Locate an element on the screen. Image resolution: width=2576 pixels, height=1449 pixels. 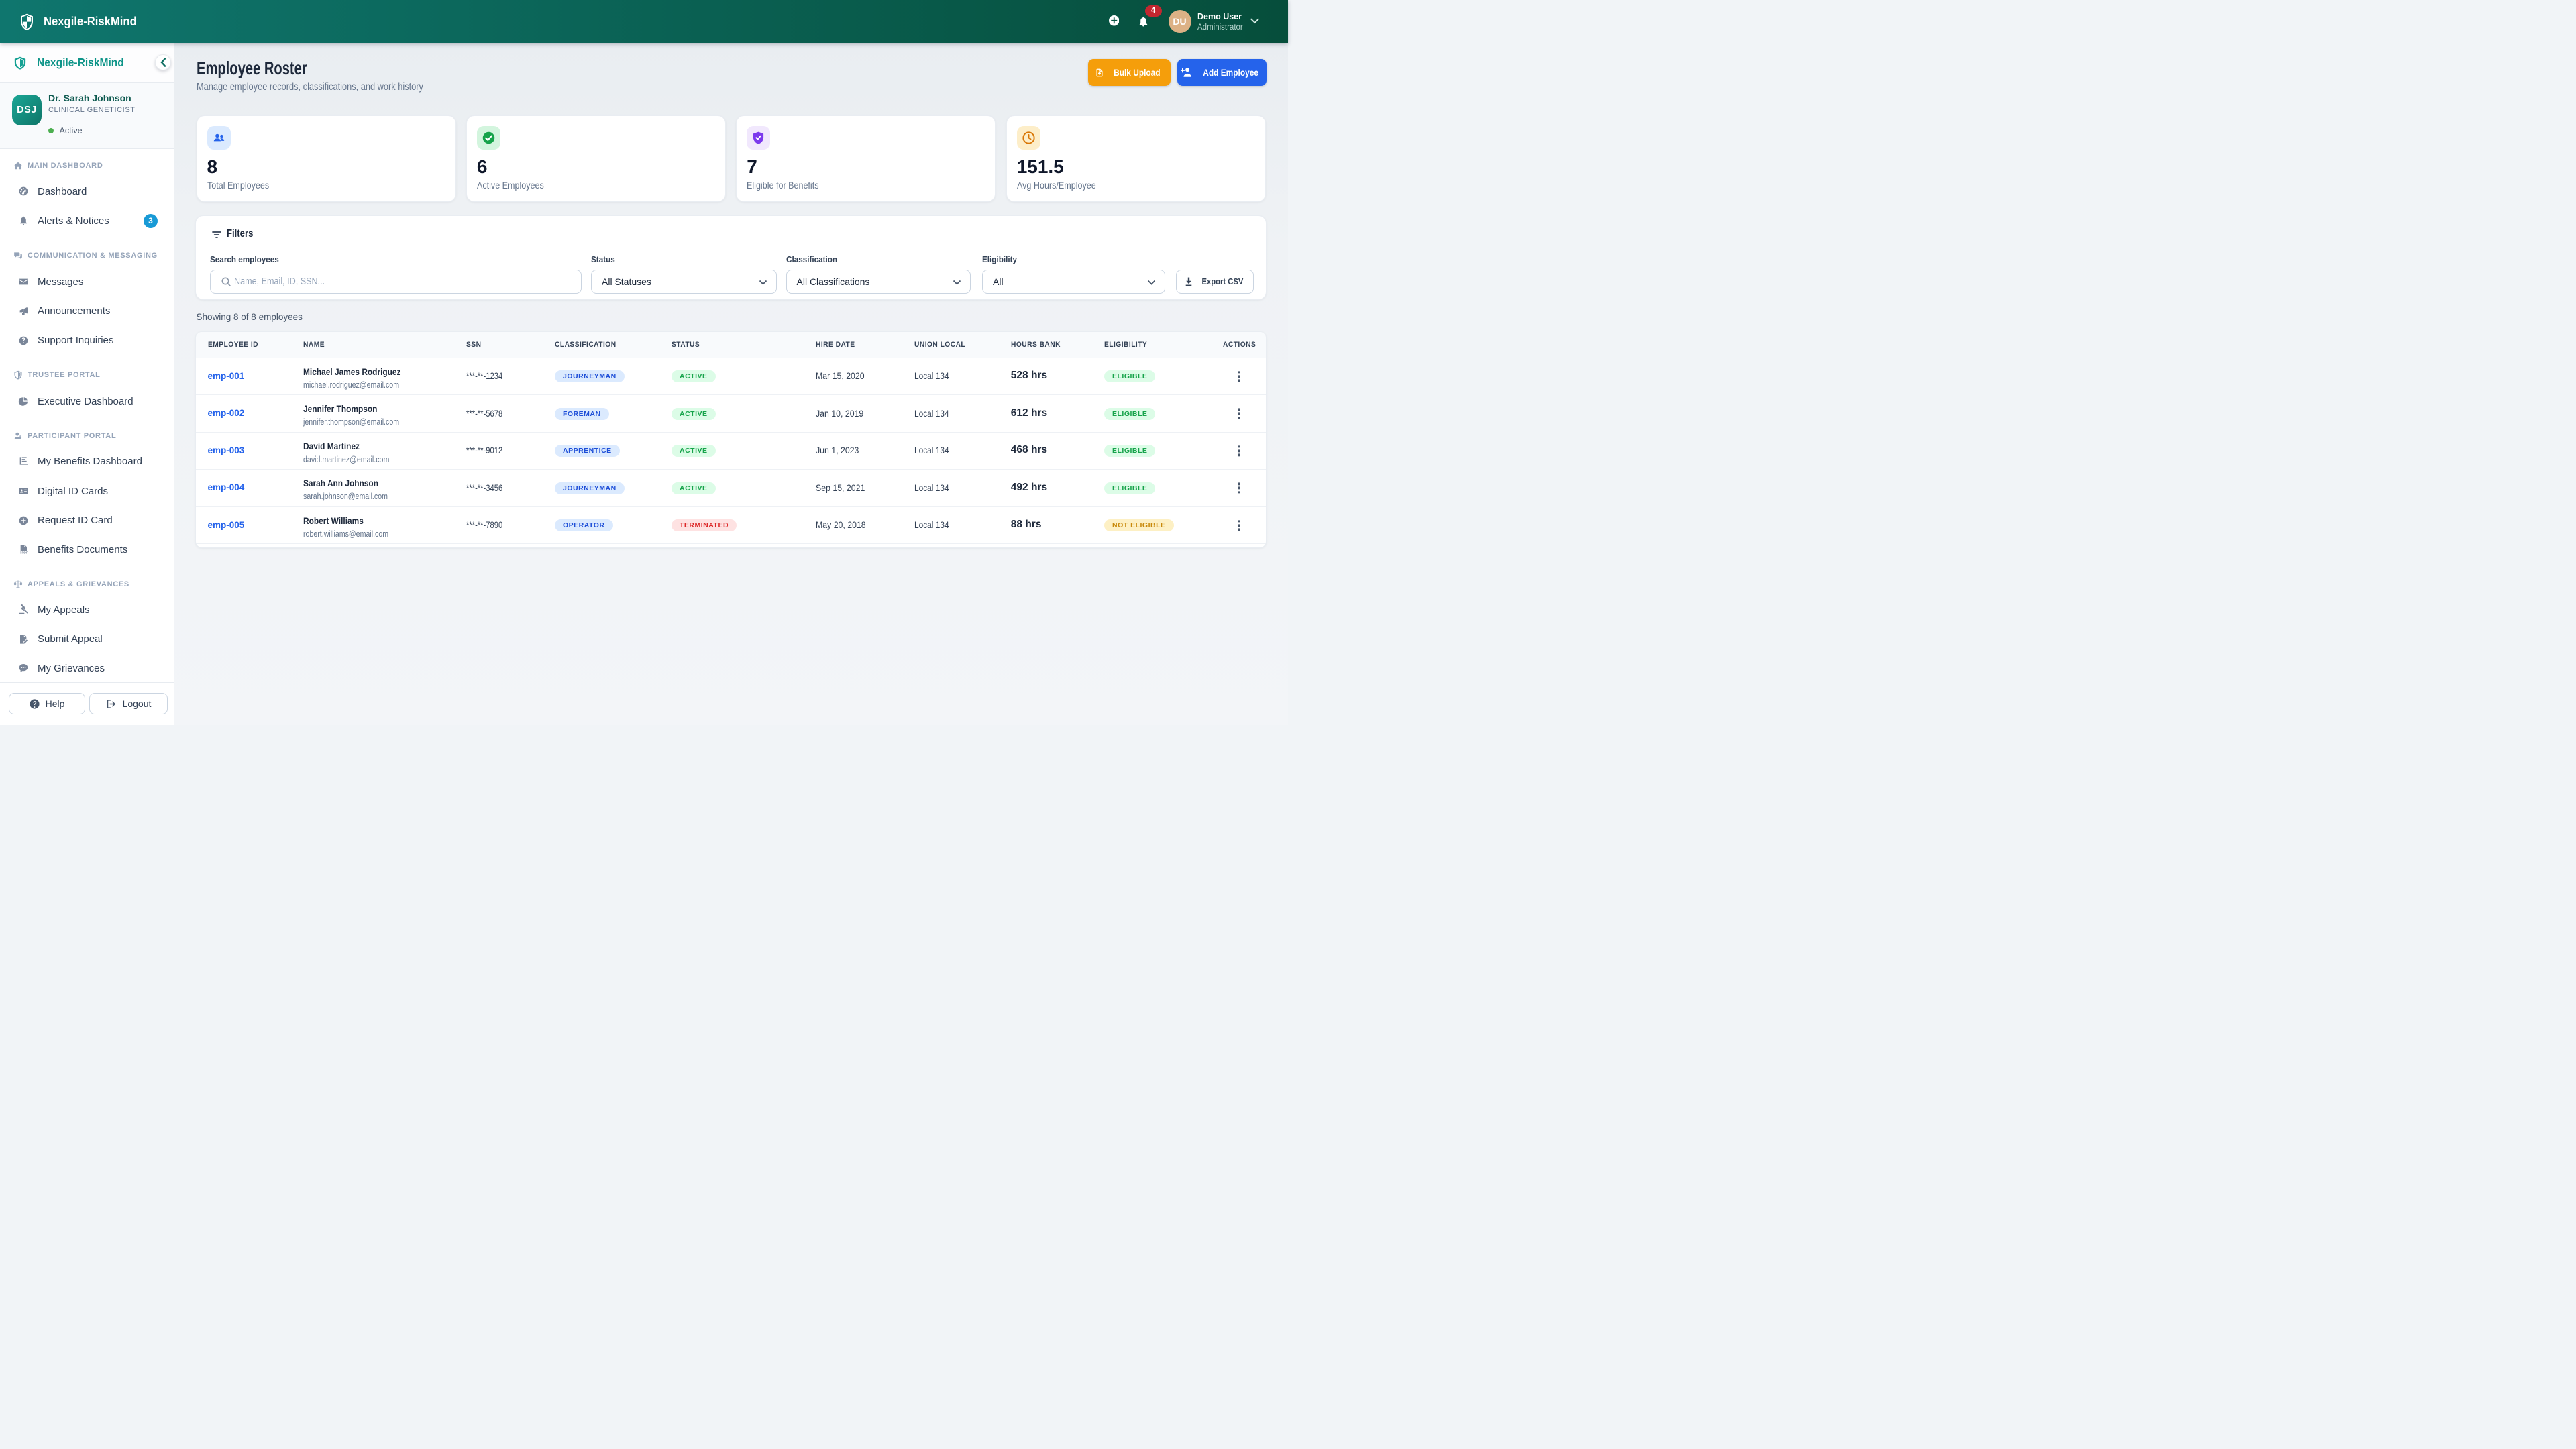
svg-text: PDF is located at coordinates (24, 553).